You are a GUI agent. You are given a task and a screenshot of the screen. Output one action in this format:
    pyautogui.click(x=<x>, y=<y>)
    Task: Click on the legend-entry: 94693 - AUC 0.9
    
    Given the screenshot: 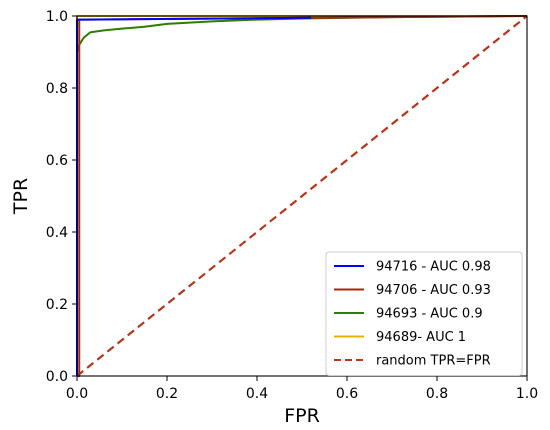 What is the action you would take?
    pyautogui.click(x=408, y=314)
    